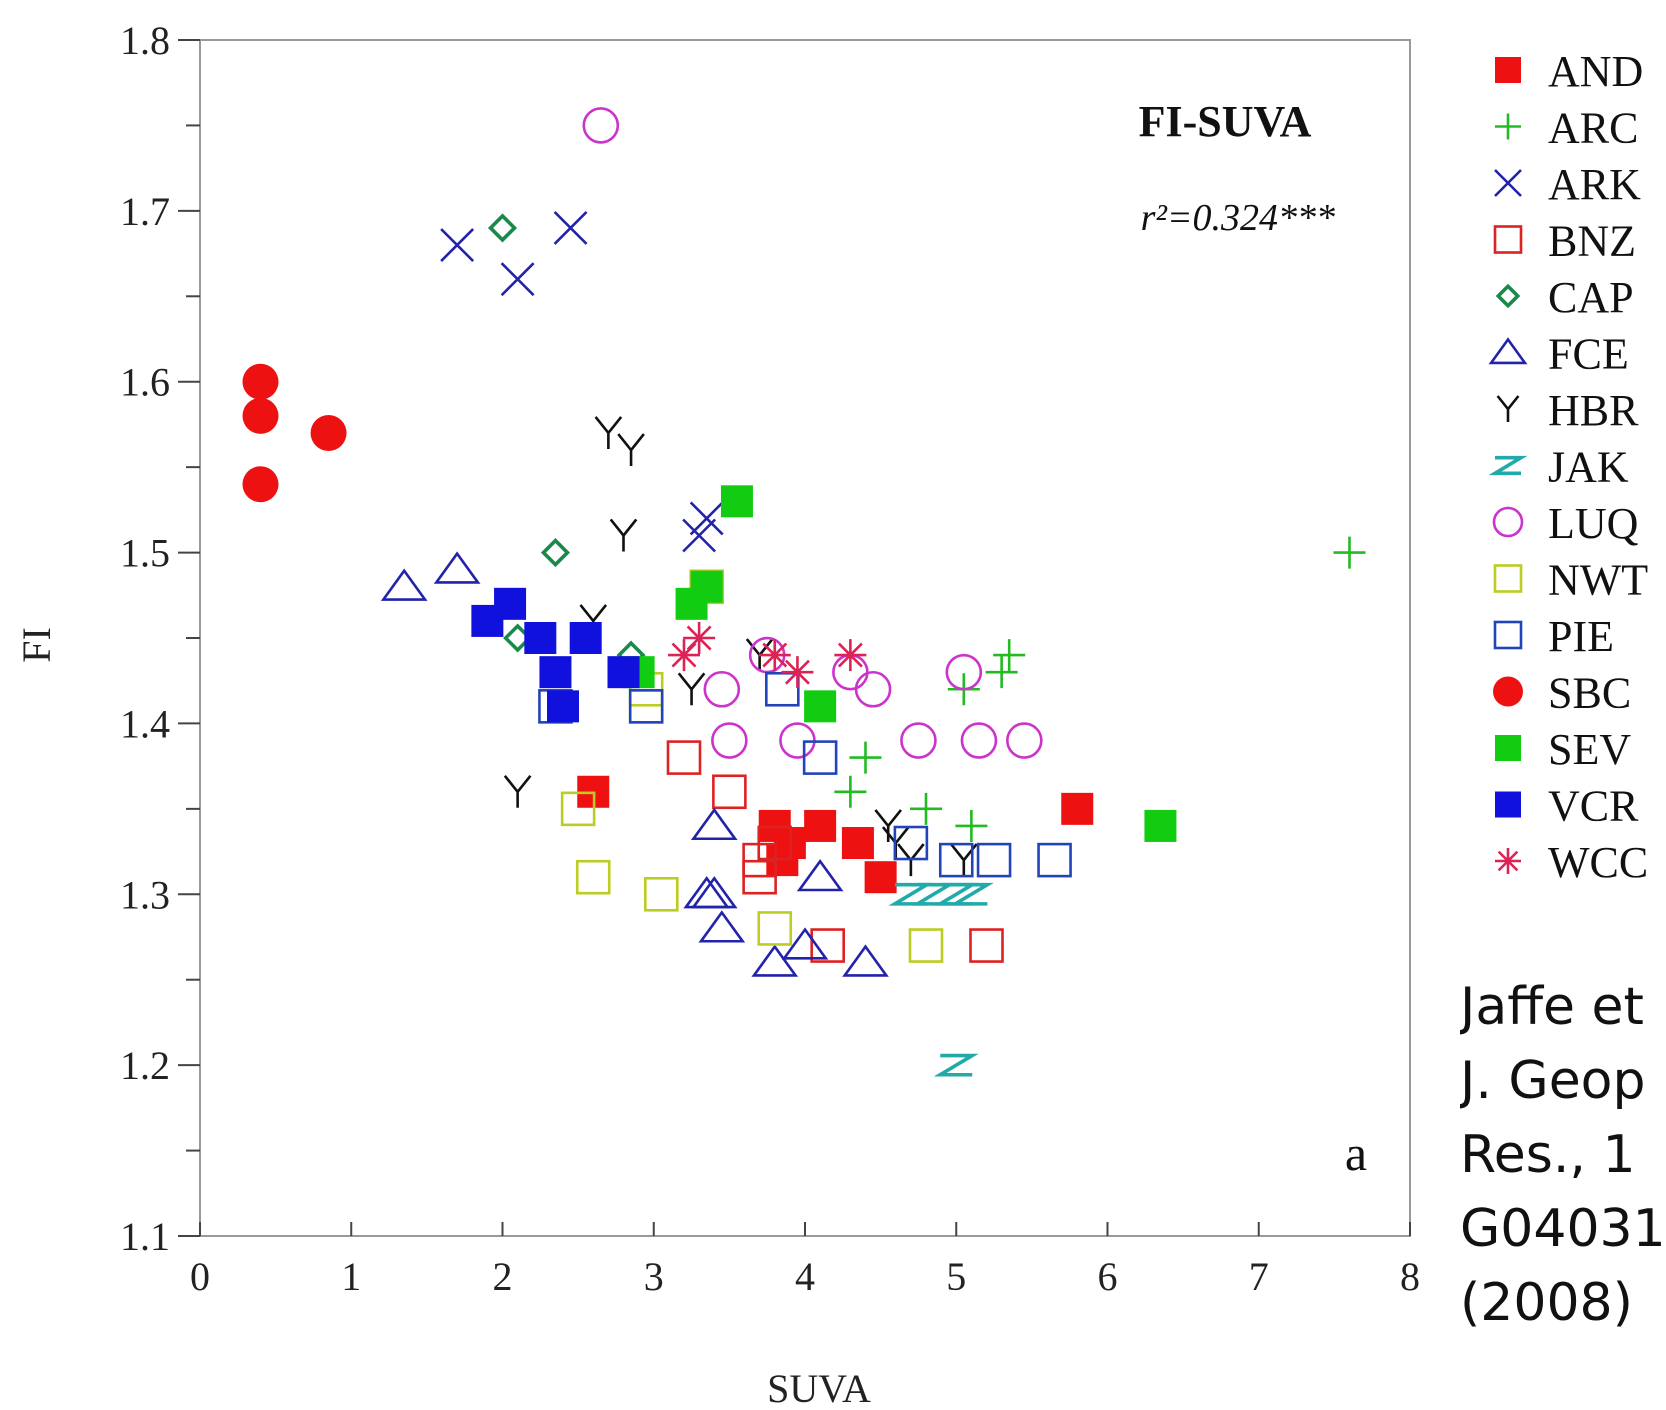 The image size is (1666, 1410). What do you see at coordinates (1108, 1276) in the screenshot?
I see `x-tick-label: 6` at bounding box center [1108, 1276].